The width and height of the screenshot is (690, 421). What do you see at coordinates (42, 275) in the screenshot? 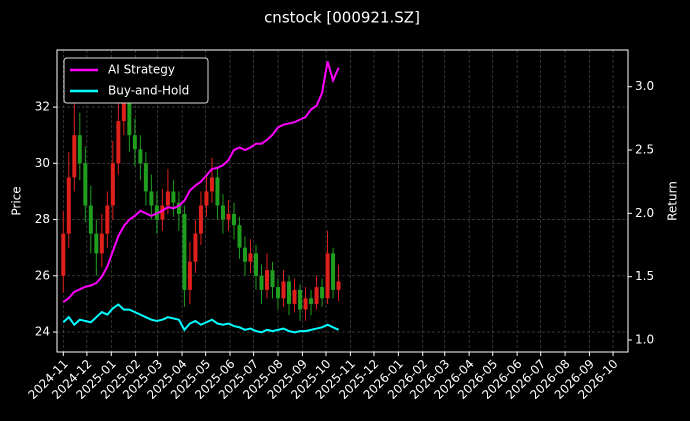
I see `y-tick-label: 26` at bounding box center [42, 275].